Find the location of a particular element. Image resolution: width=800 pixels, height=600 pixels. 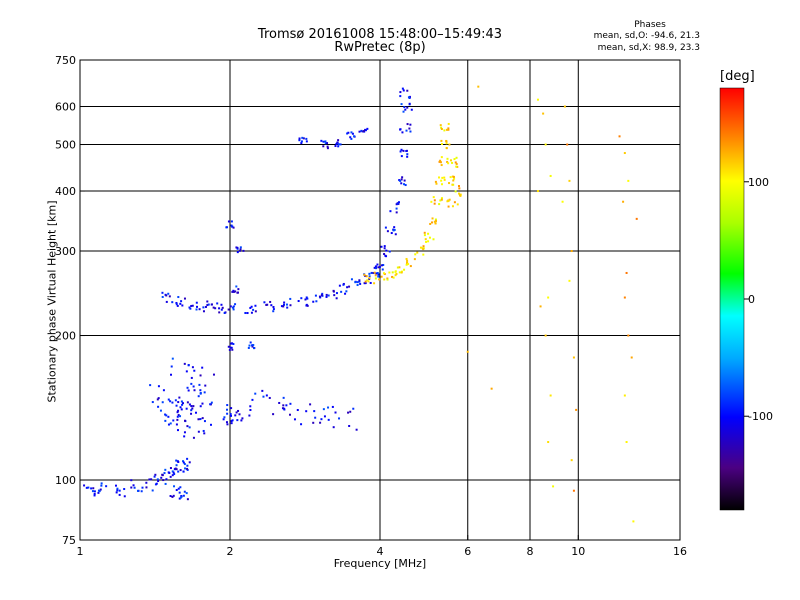

x-tick-label: 16 is located at coordinates (680, 551).